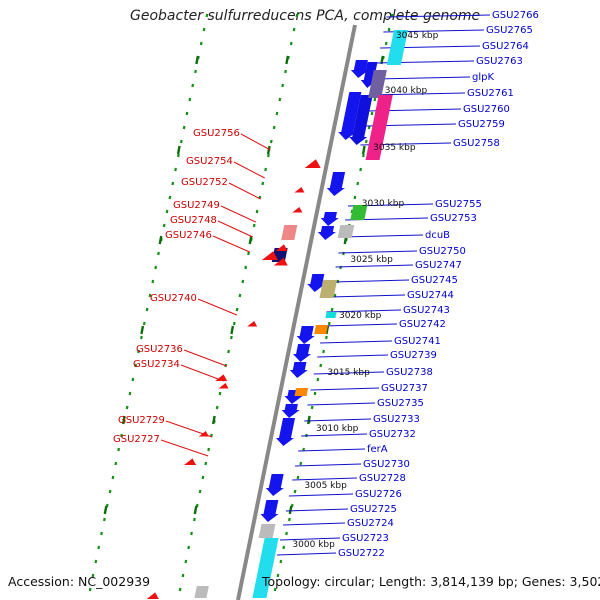 This screenshot has height=600, width=600. I want to click on gene-label: GSU2758, so click(476, 143).